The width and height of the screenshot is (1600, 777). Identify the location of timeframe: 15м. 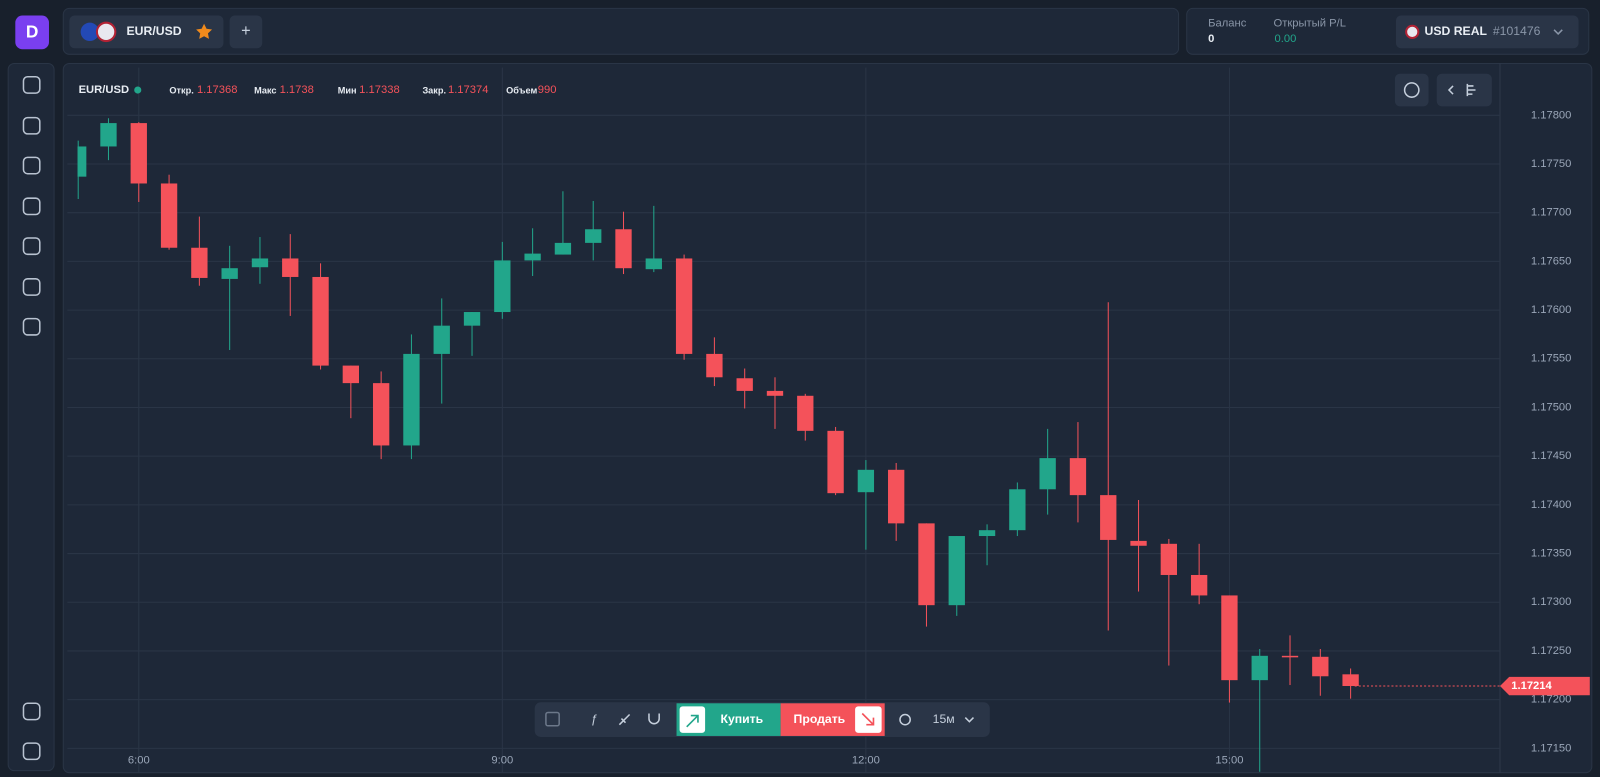
(944, 719).